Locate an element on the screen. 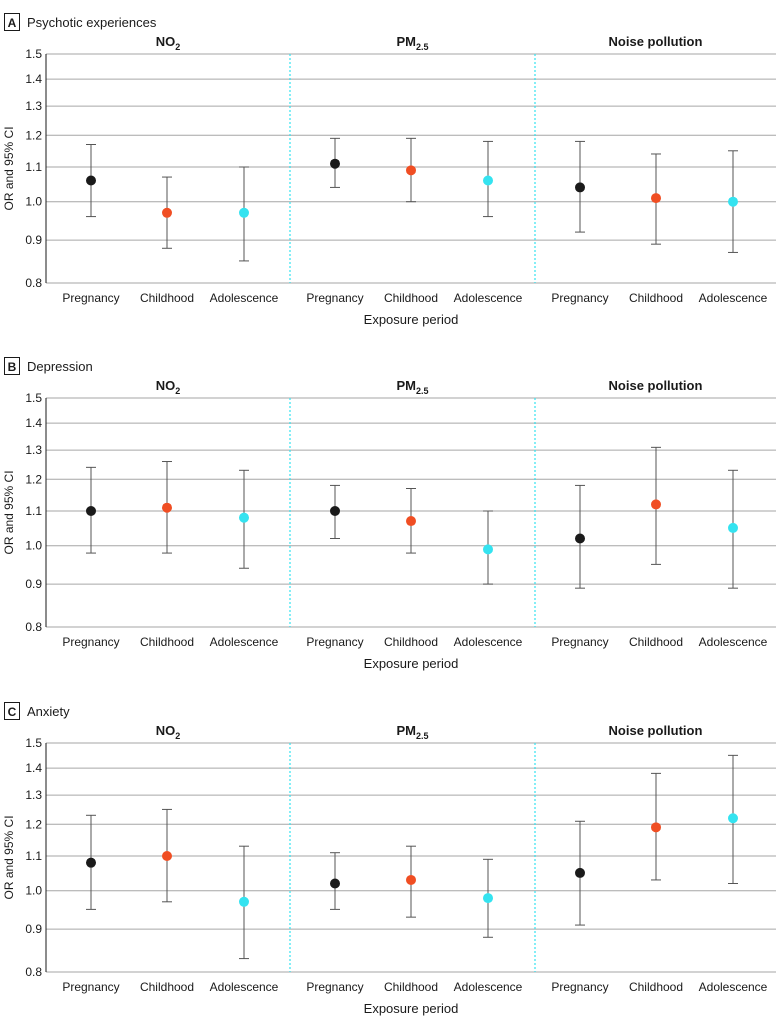  group-header-main: NO is located at coordinates (166, 41).